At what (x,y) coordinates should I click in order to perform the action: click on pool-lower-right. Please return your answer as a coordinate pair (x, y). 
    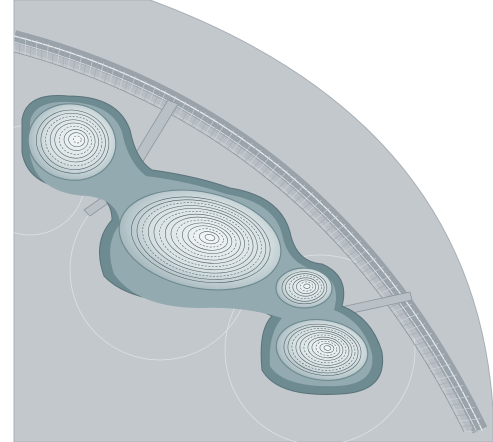
    Looking at the image, I should click on (322, 350).